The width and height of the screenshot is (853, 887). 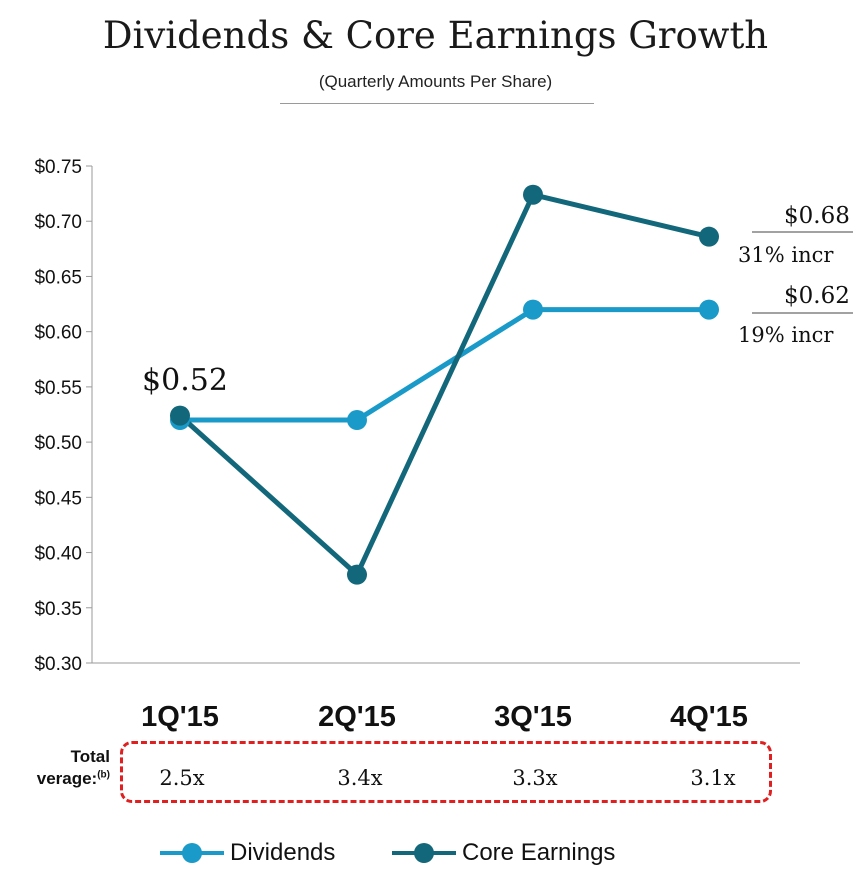 I want to click on coverage-value-1q15: 2.5x, so click(x=182, y=778).